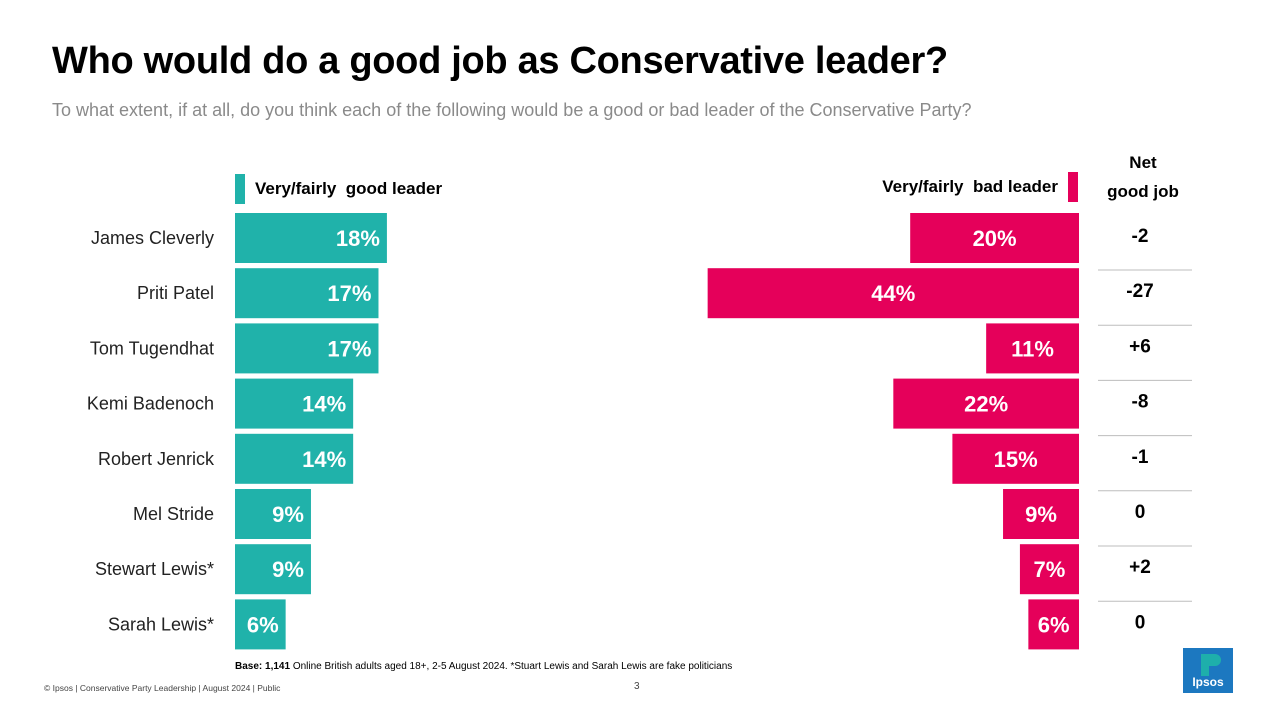 The height and width of the screenshot is (720, 1280). Describe the element at coordinates (175, 293) in the screenshot. I see `category-label: Priti Patel` at that location.